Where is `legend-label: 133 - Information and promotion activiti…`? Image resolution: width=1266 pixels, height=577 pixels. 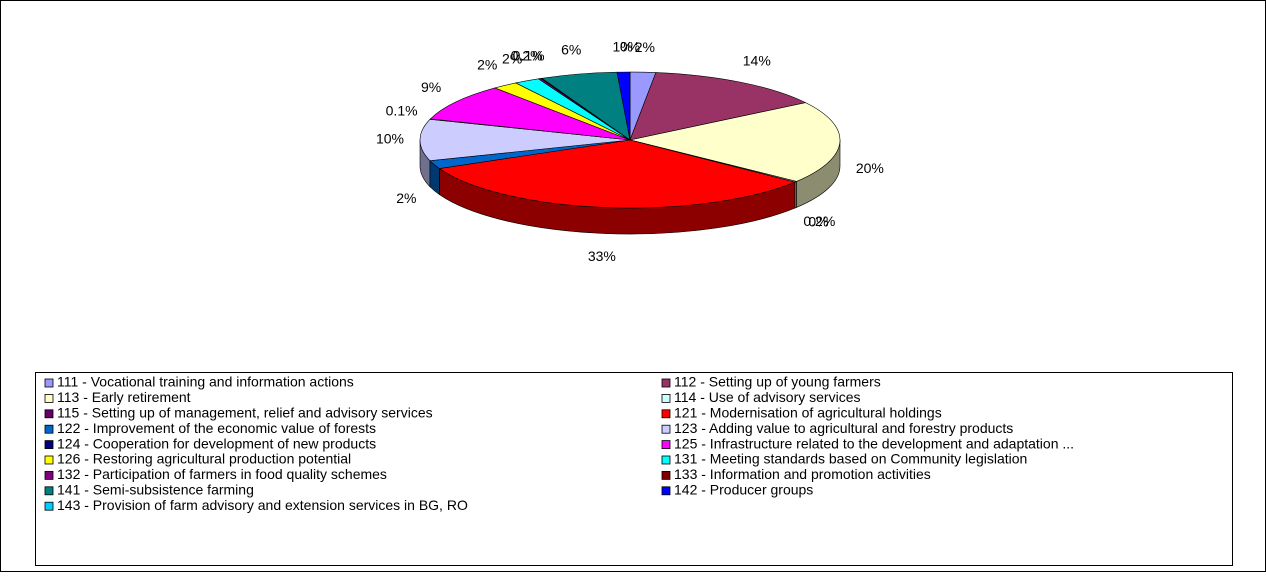
legend-label: 133 - Information and promotion activiti… is located at coordinates (802, 474).